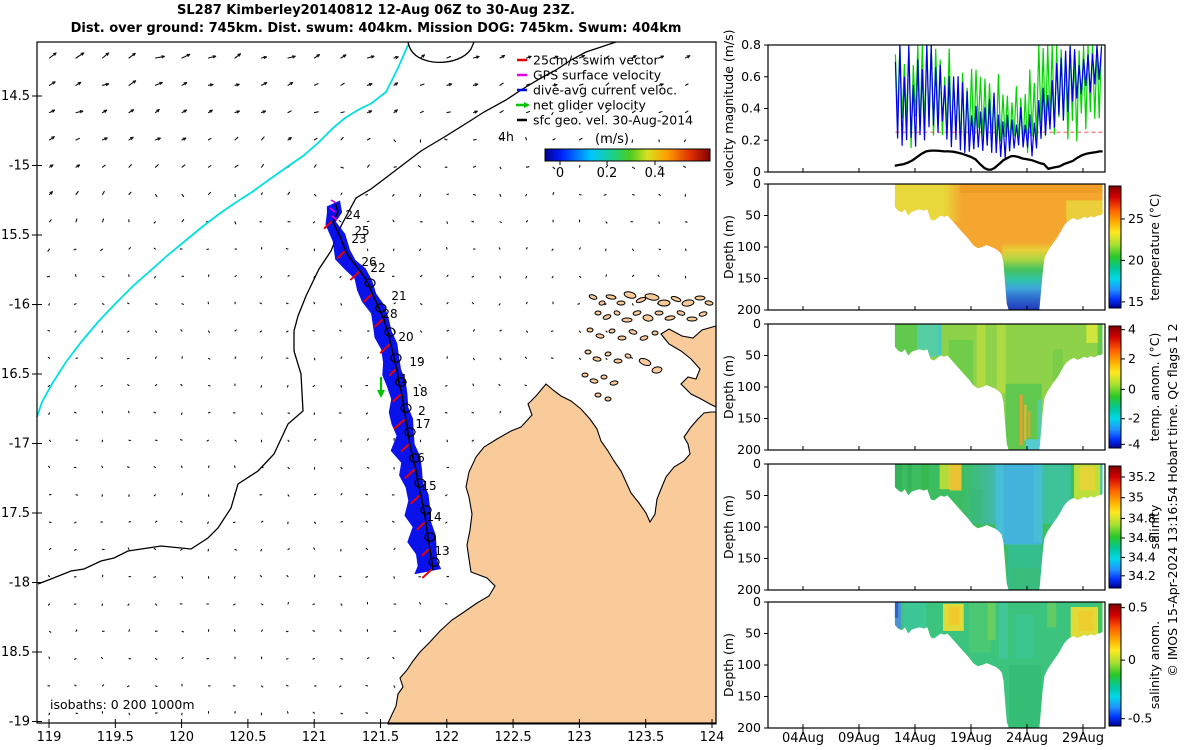 This screenshot has width=1200, height=750. I want to click on svg-text: 21, so click(398, 296).